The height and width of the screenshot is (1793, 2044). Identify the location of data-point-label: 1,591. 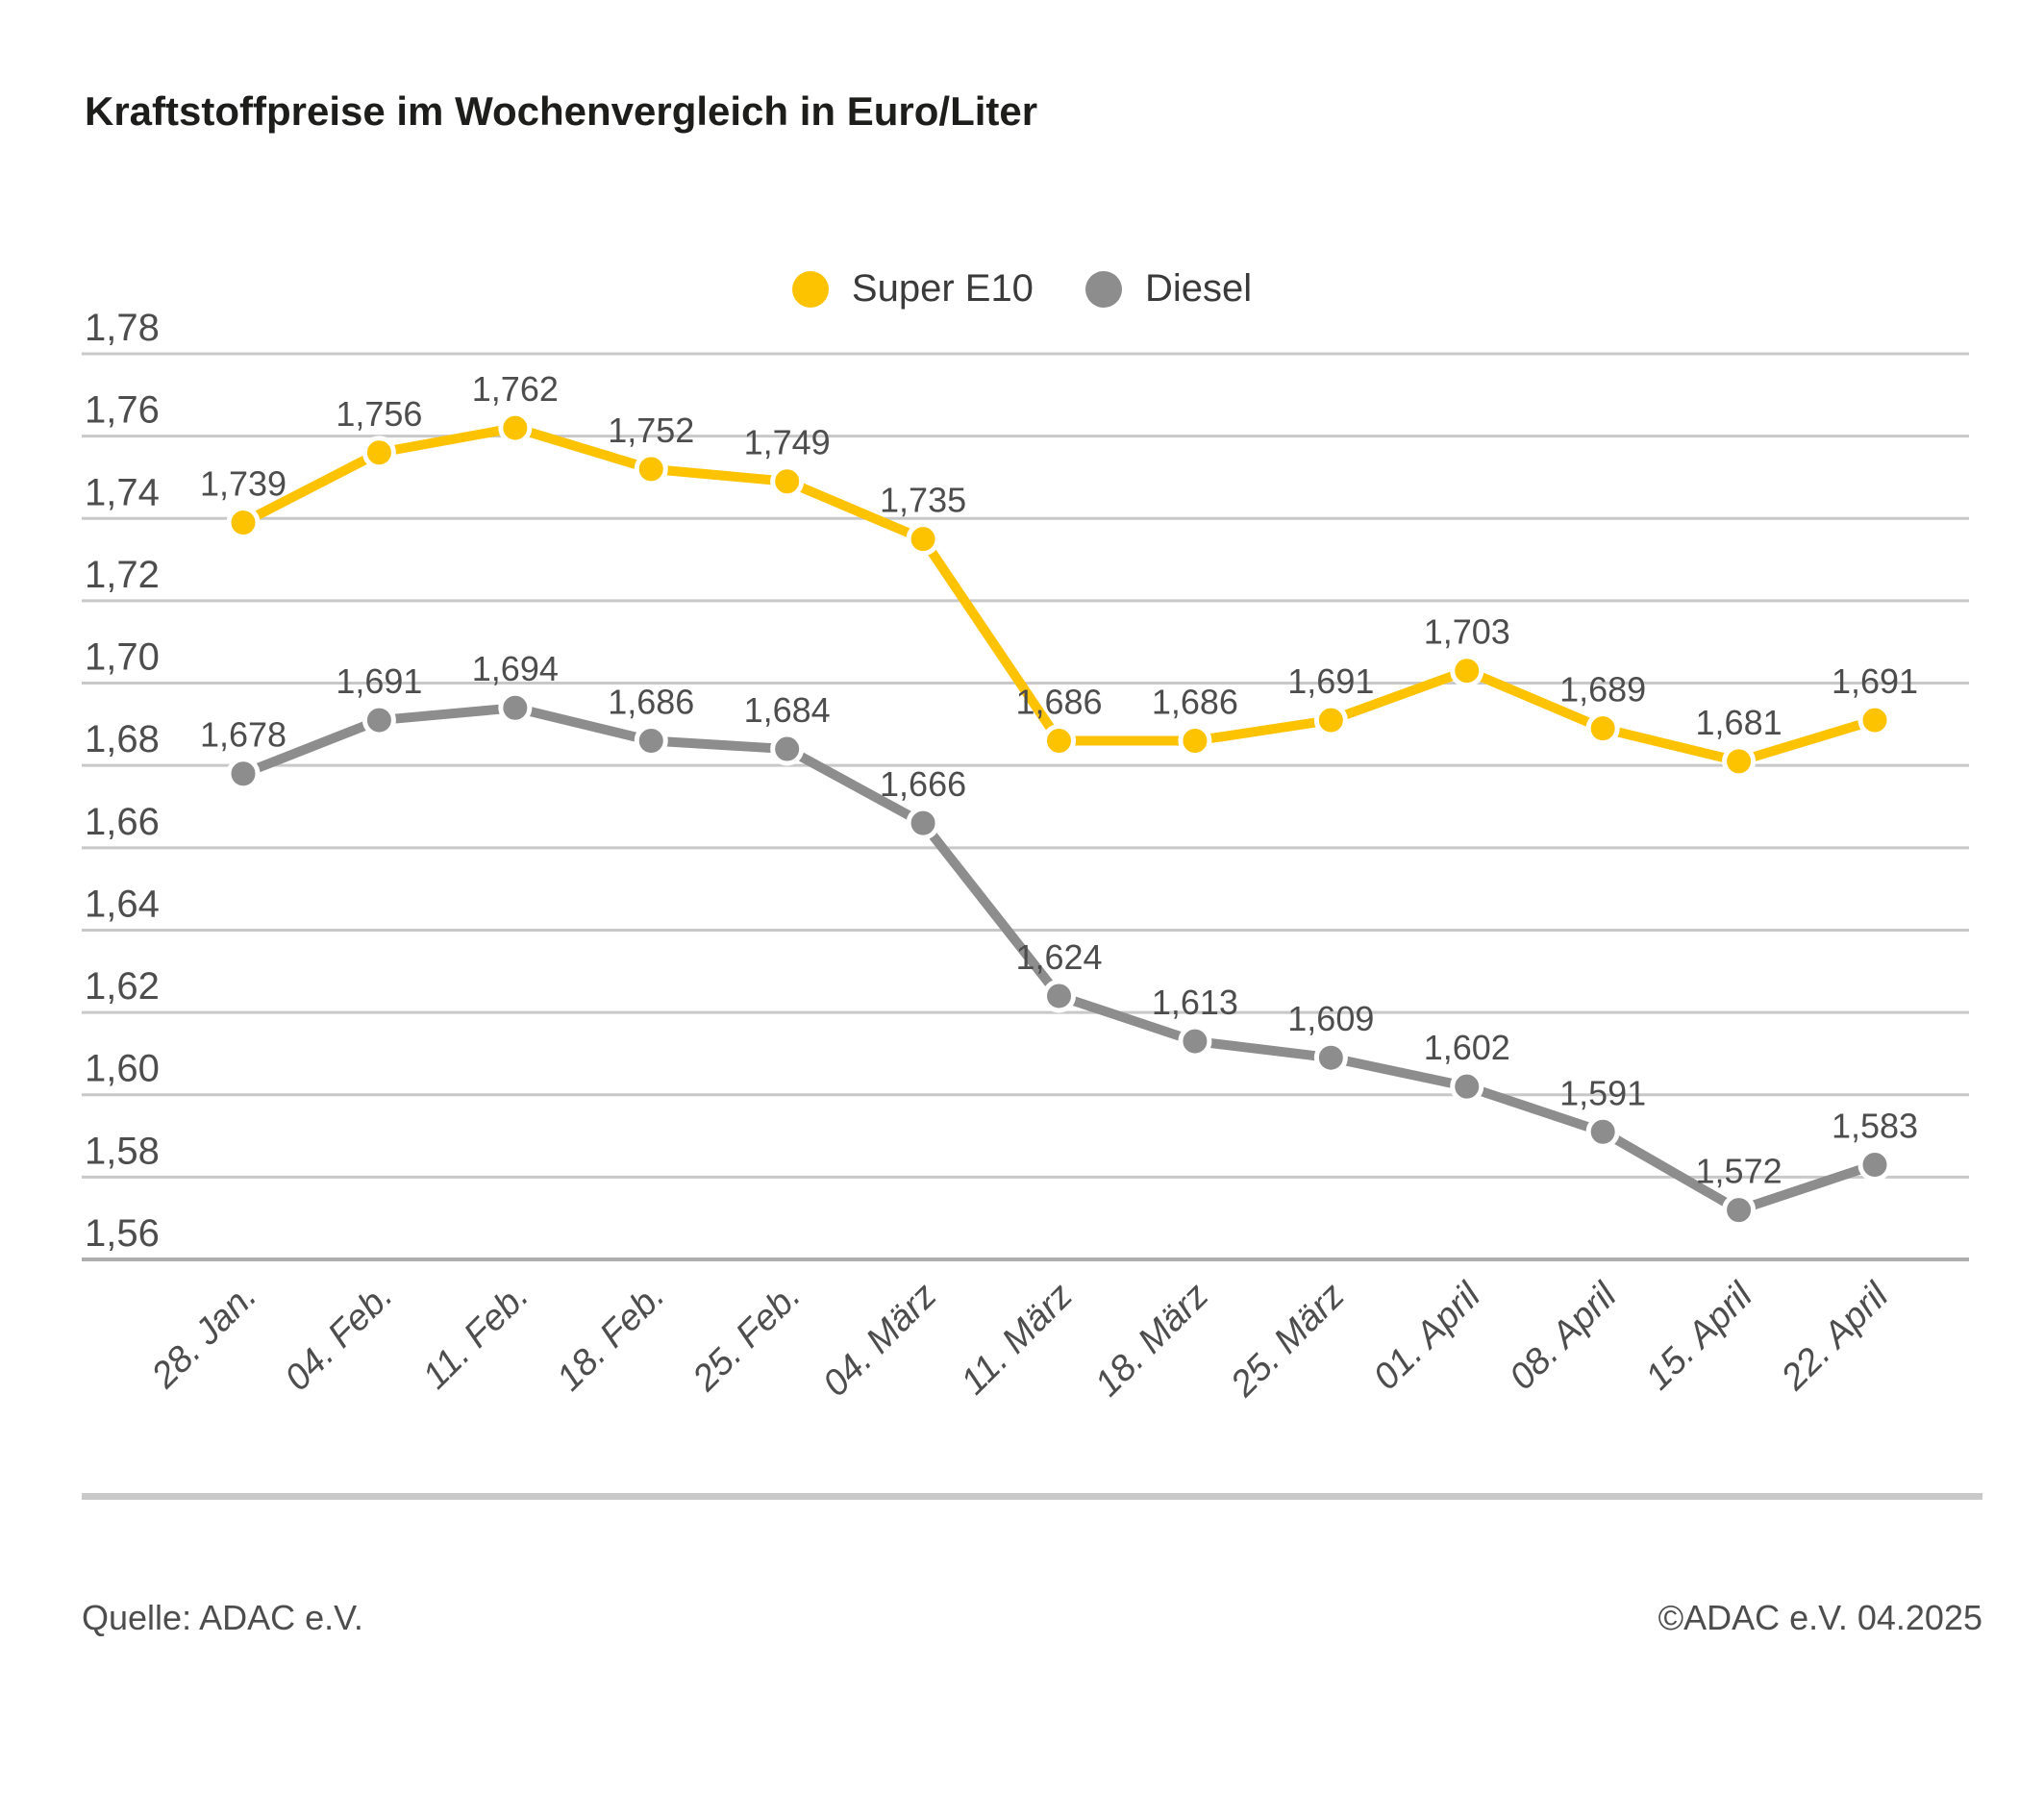
(1602, 1092).